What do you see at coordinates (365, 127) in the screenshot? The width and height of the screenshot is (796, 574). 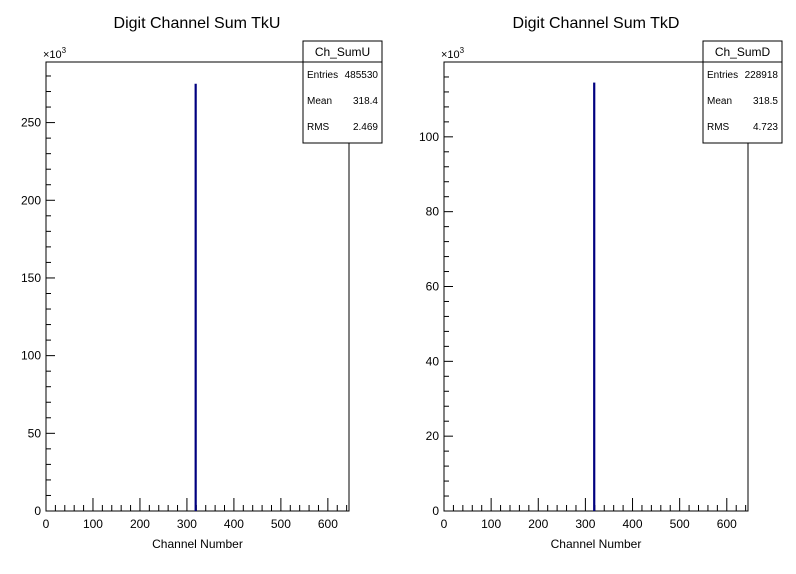 I see `stats-row-value: 2.469` at bounding box center [365, 127].